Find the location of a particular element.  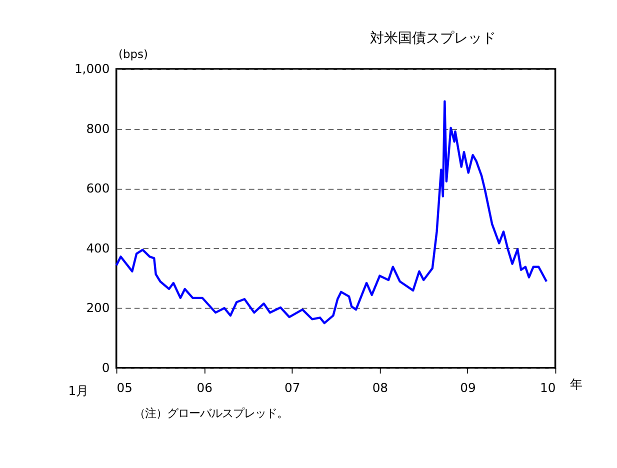

y-axis-title: (bps) is located at coordinates (133, 54).